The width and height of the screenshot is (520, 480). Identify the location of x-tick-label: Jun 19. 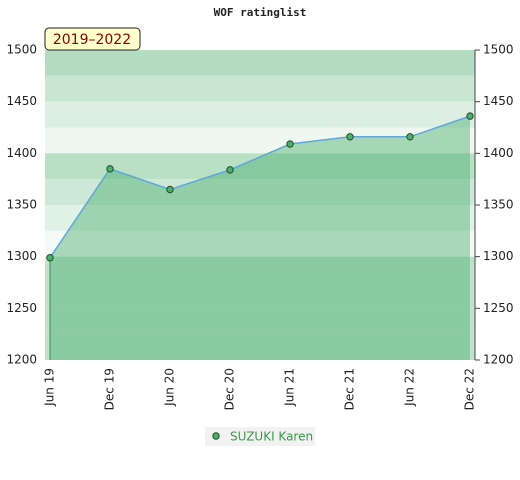
(50, 387).